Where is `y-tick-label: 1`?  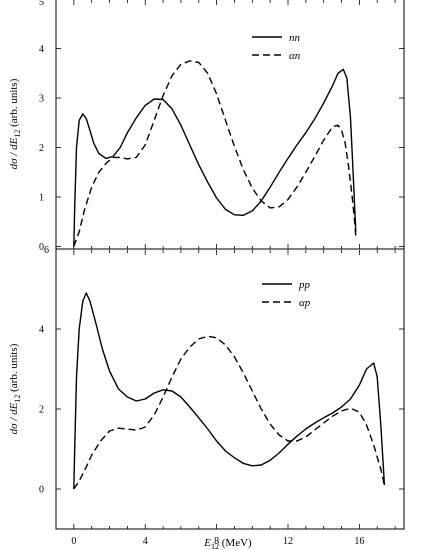
y-tick-label: 1 is located at coordinates (41, 198).